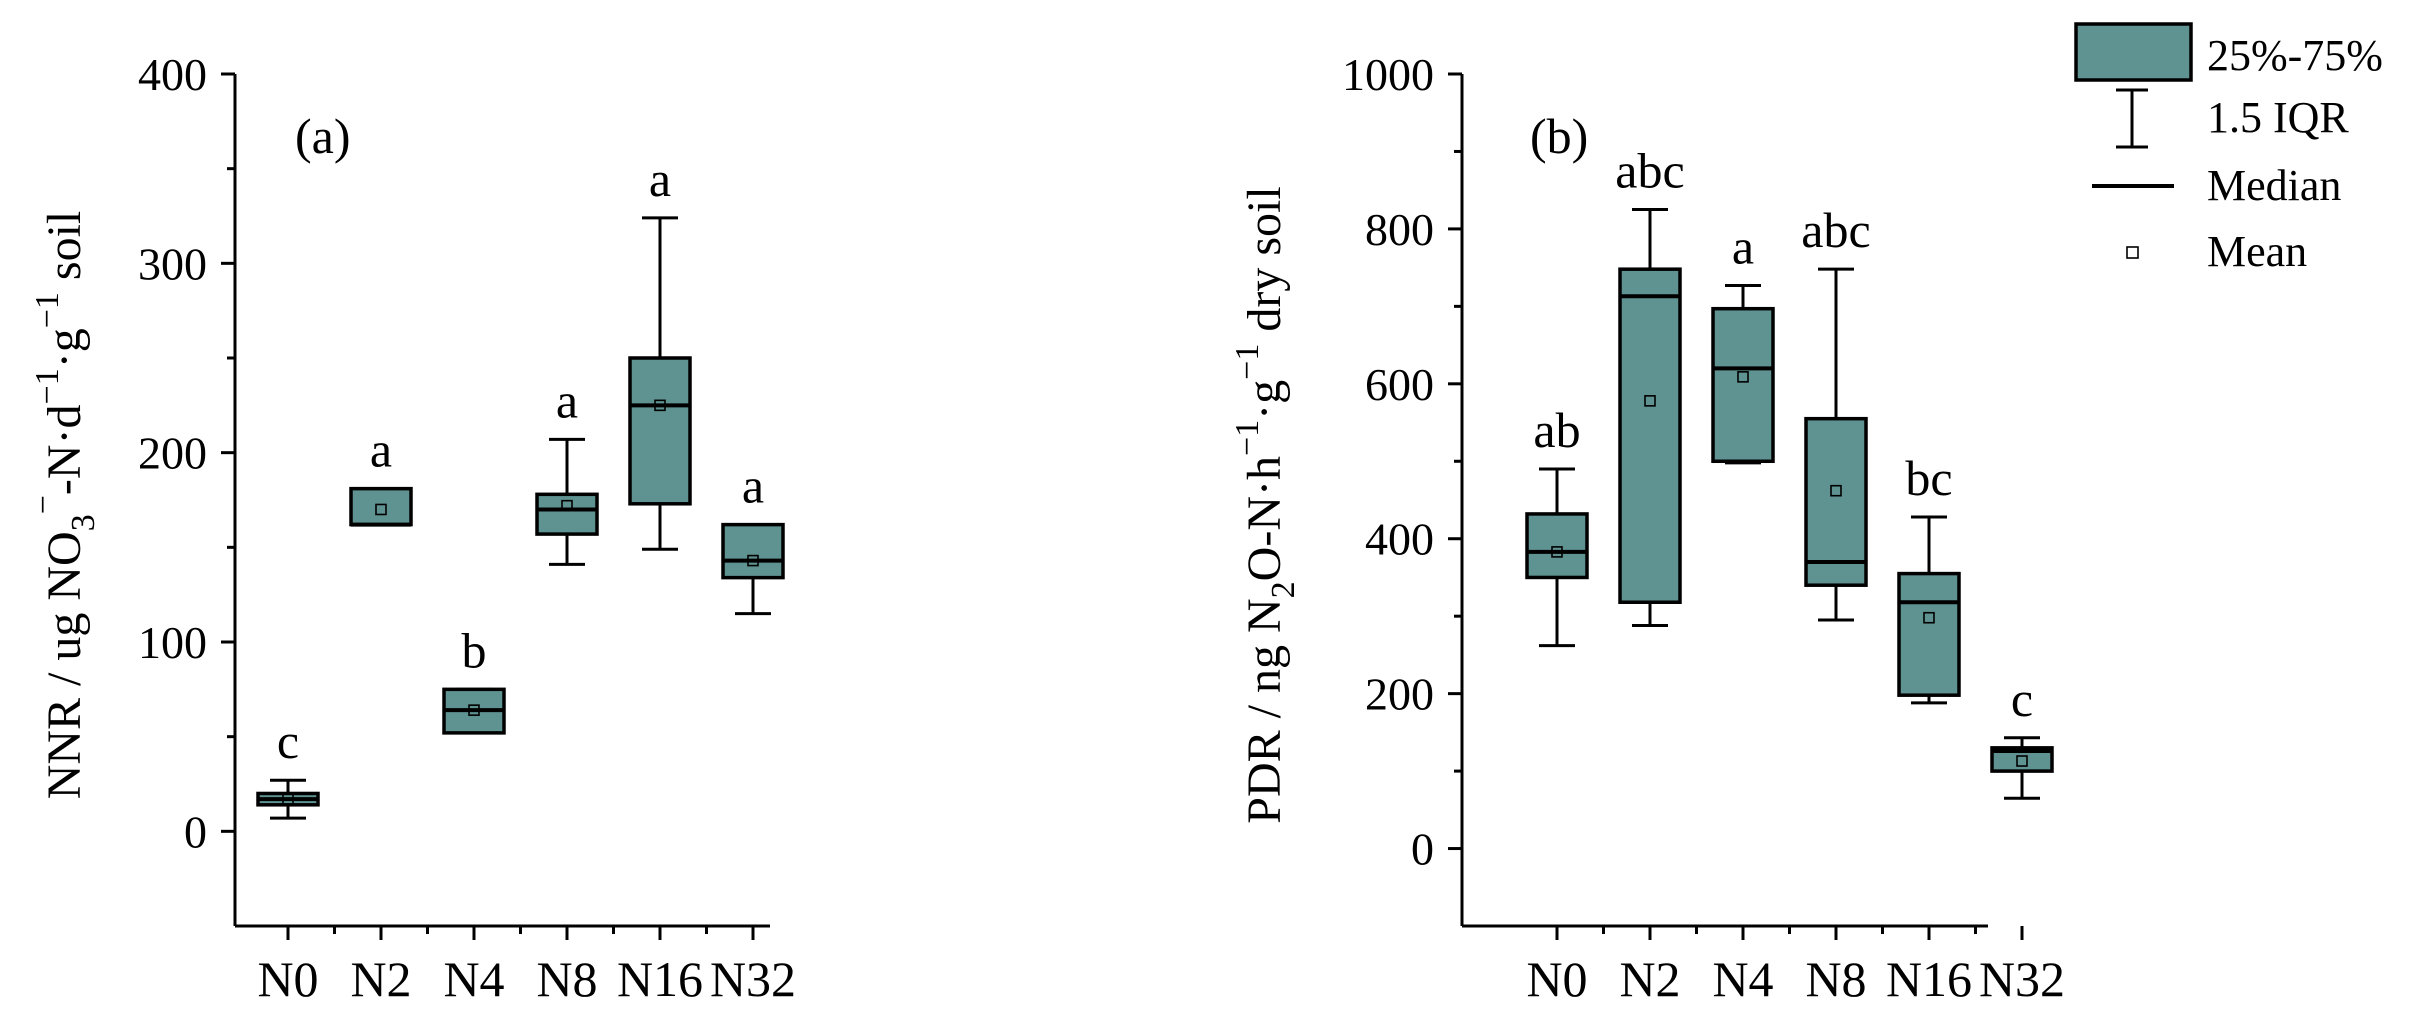 Image resolution: width=2419 pixels, height=1036 pixels. What do you see at coordinates (323, 136) in the screenshot?
I see `panel-a-label: (a)` at bounding box center [323, 136].